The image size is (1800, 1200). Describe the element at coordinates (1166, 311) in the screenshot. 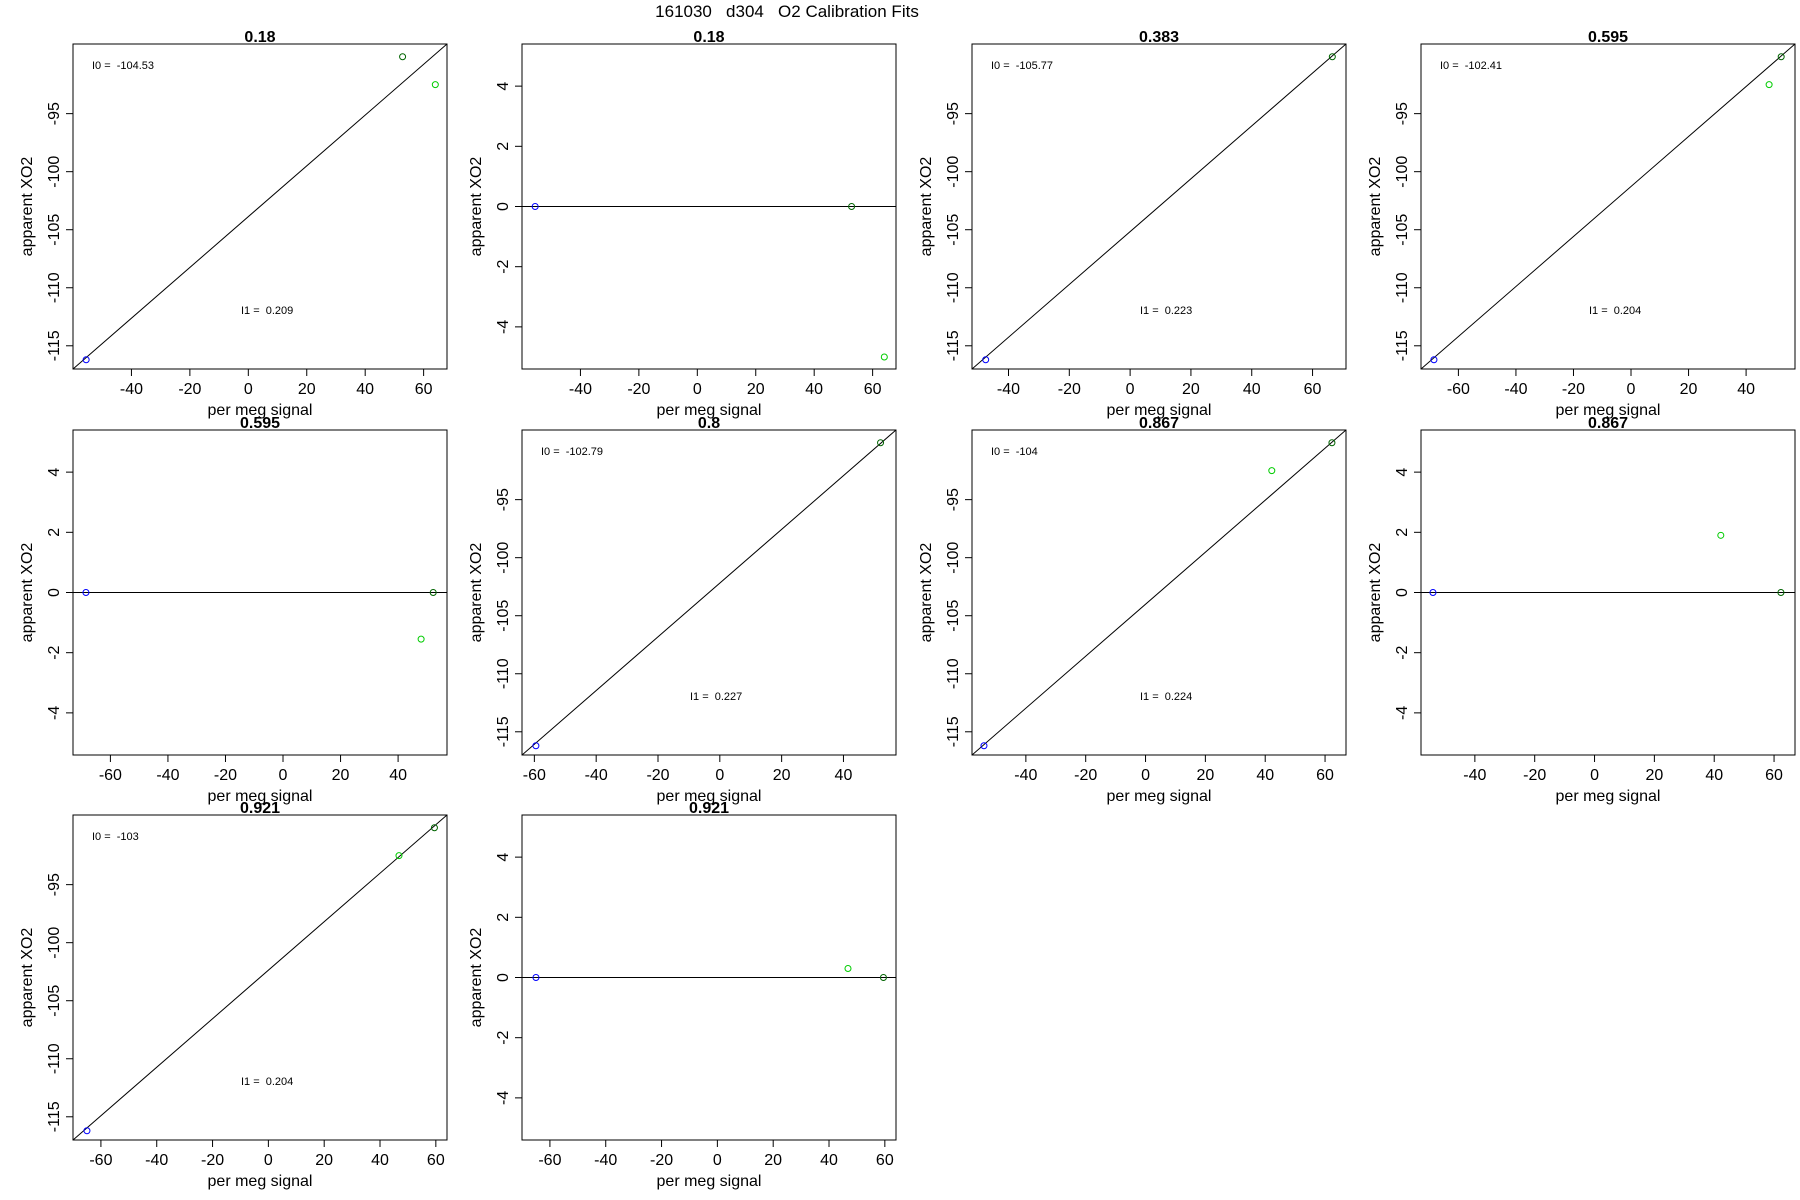

I see `annotation-i1: I1 = 0.223` at that location.